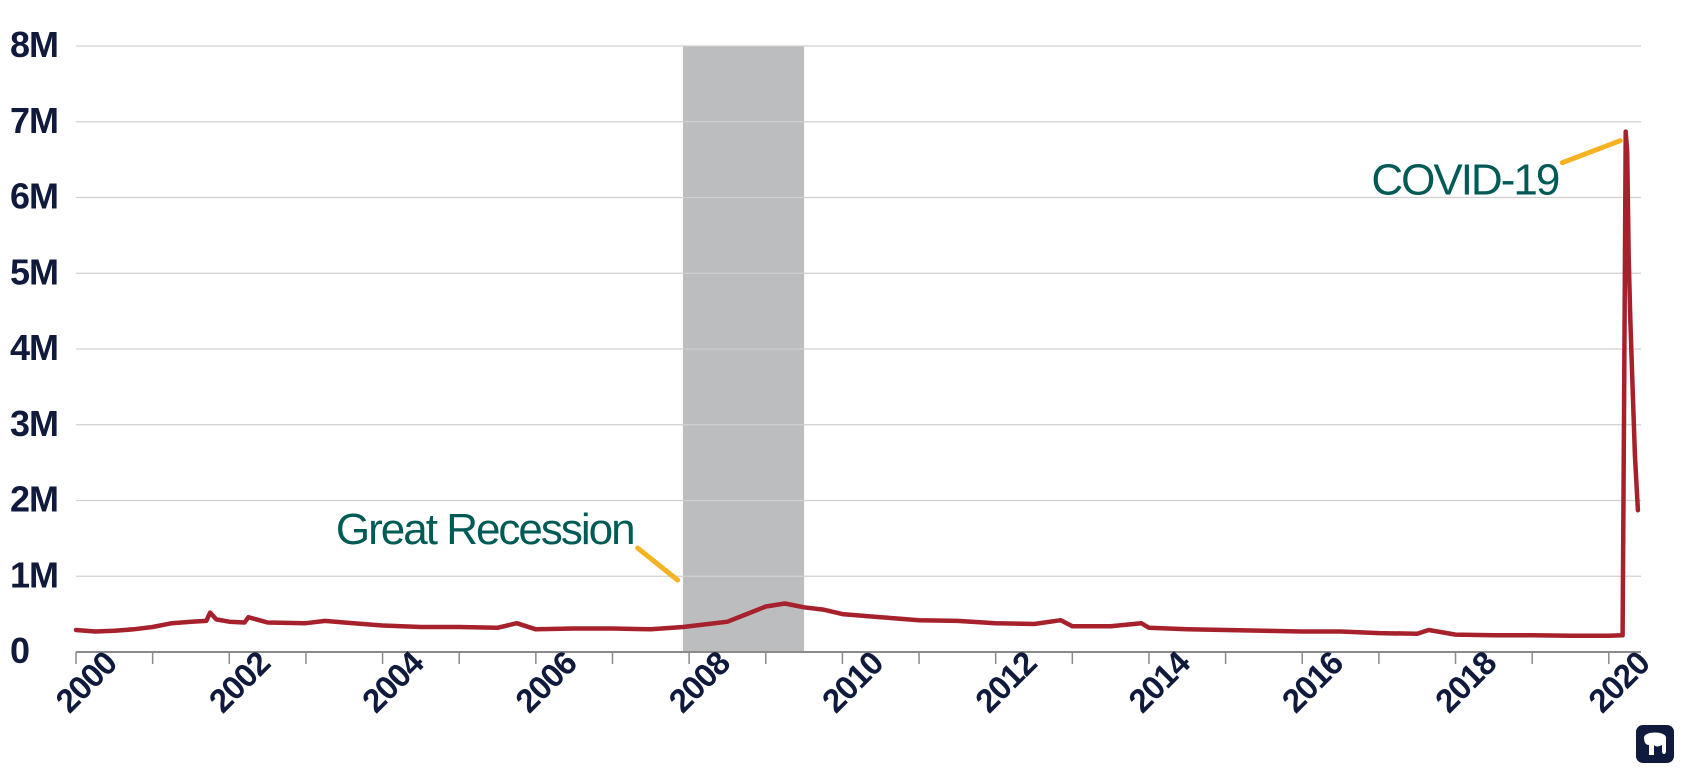 The image size is (1682, 768). What do you see at coordinates (546, 682) in the screenshot?
I see `x-tick-label: 2006` at bounding box center [546, 682].